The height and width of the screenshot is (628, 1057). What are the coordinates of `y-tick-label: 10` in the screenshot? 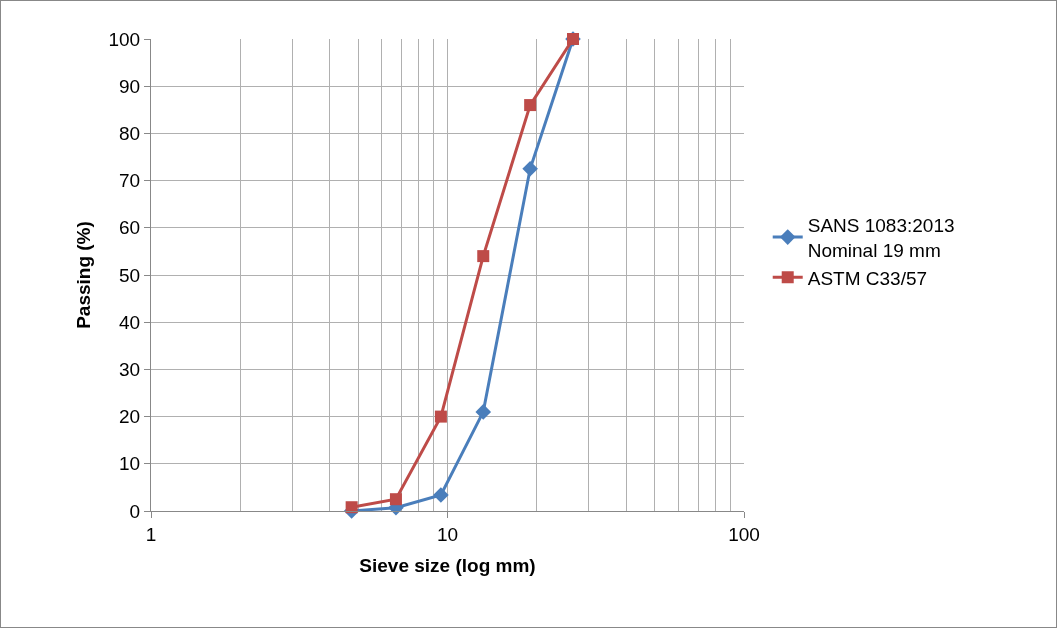 It's located at (130, 464).